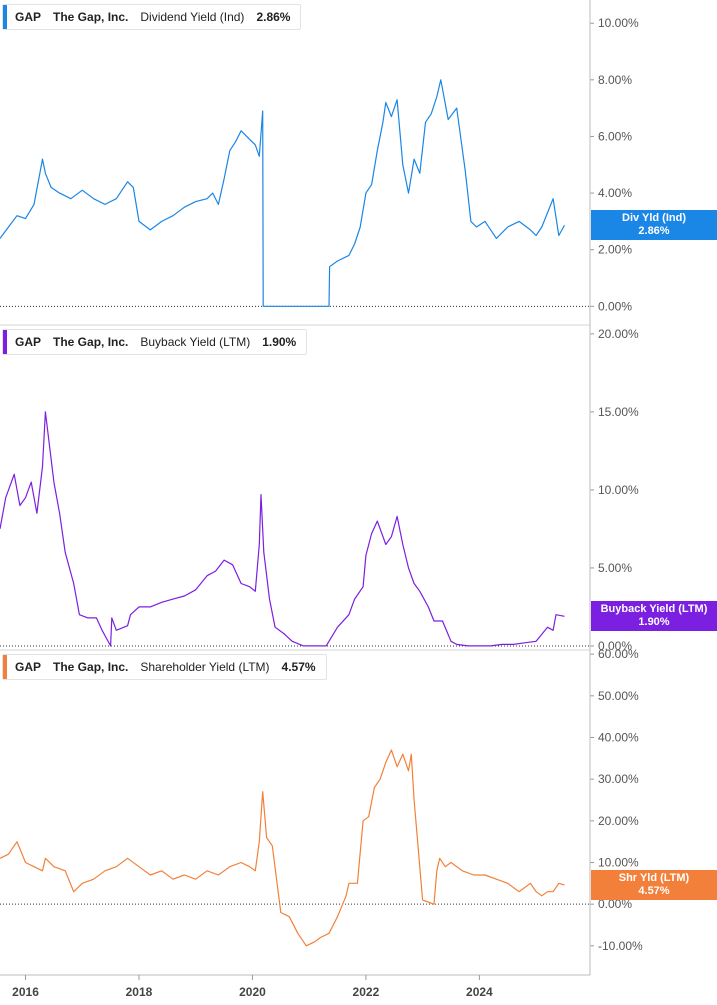 The height and width of the screenshot is (1005, 717). I want to click on y-tick-label: 5.00%, so click(615, 568).